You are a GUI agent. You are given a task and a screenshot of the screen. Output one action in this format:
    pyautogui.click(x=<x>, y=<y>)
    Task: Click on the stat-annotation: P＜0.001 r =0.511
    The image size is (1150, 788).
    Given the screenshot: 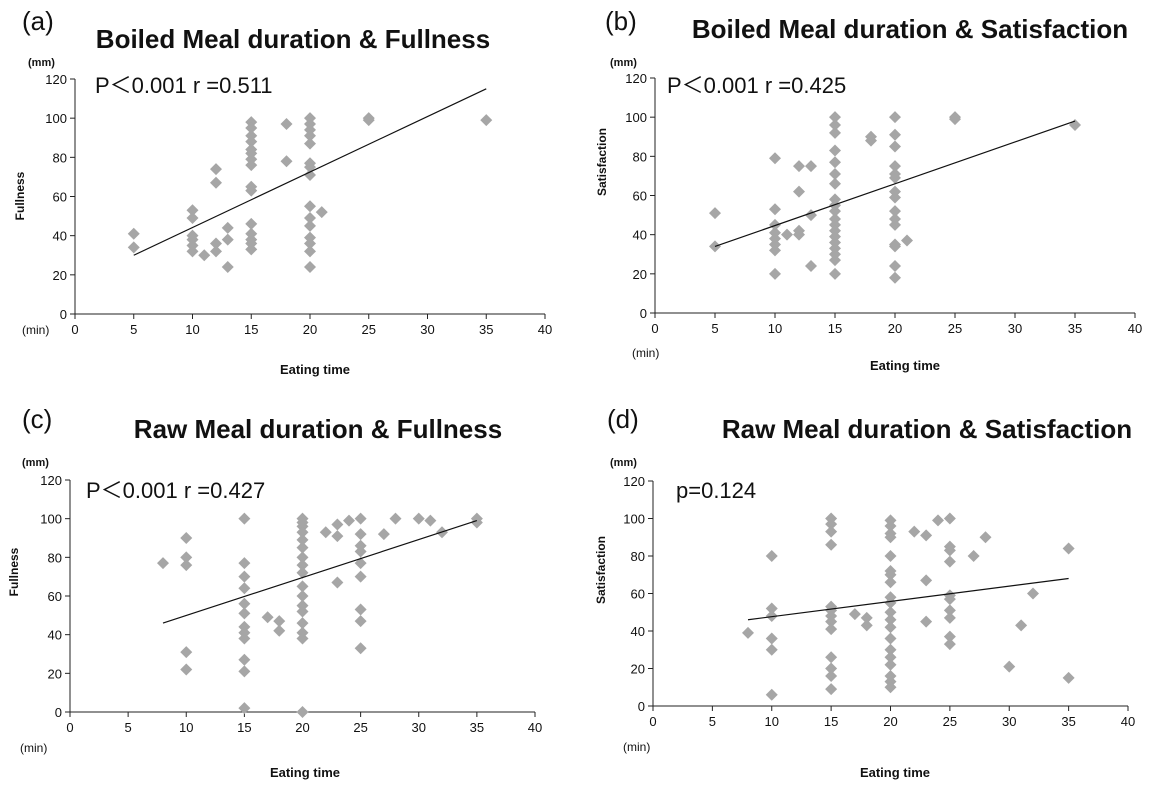 What is the action you would take?
    pyautogui.click(x=184, y=85)
    